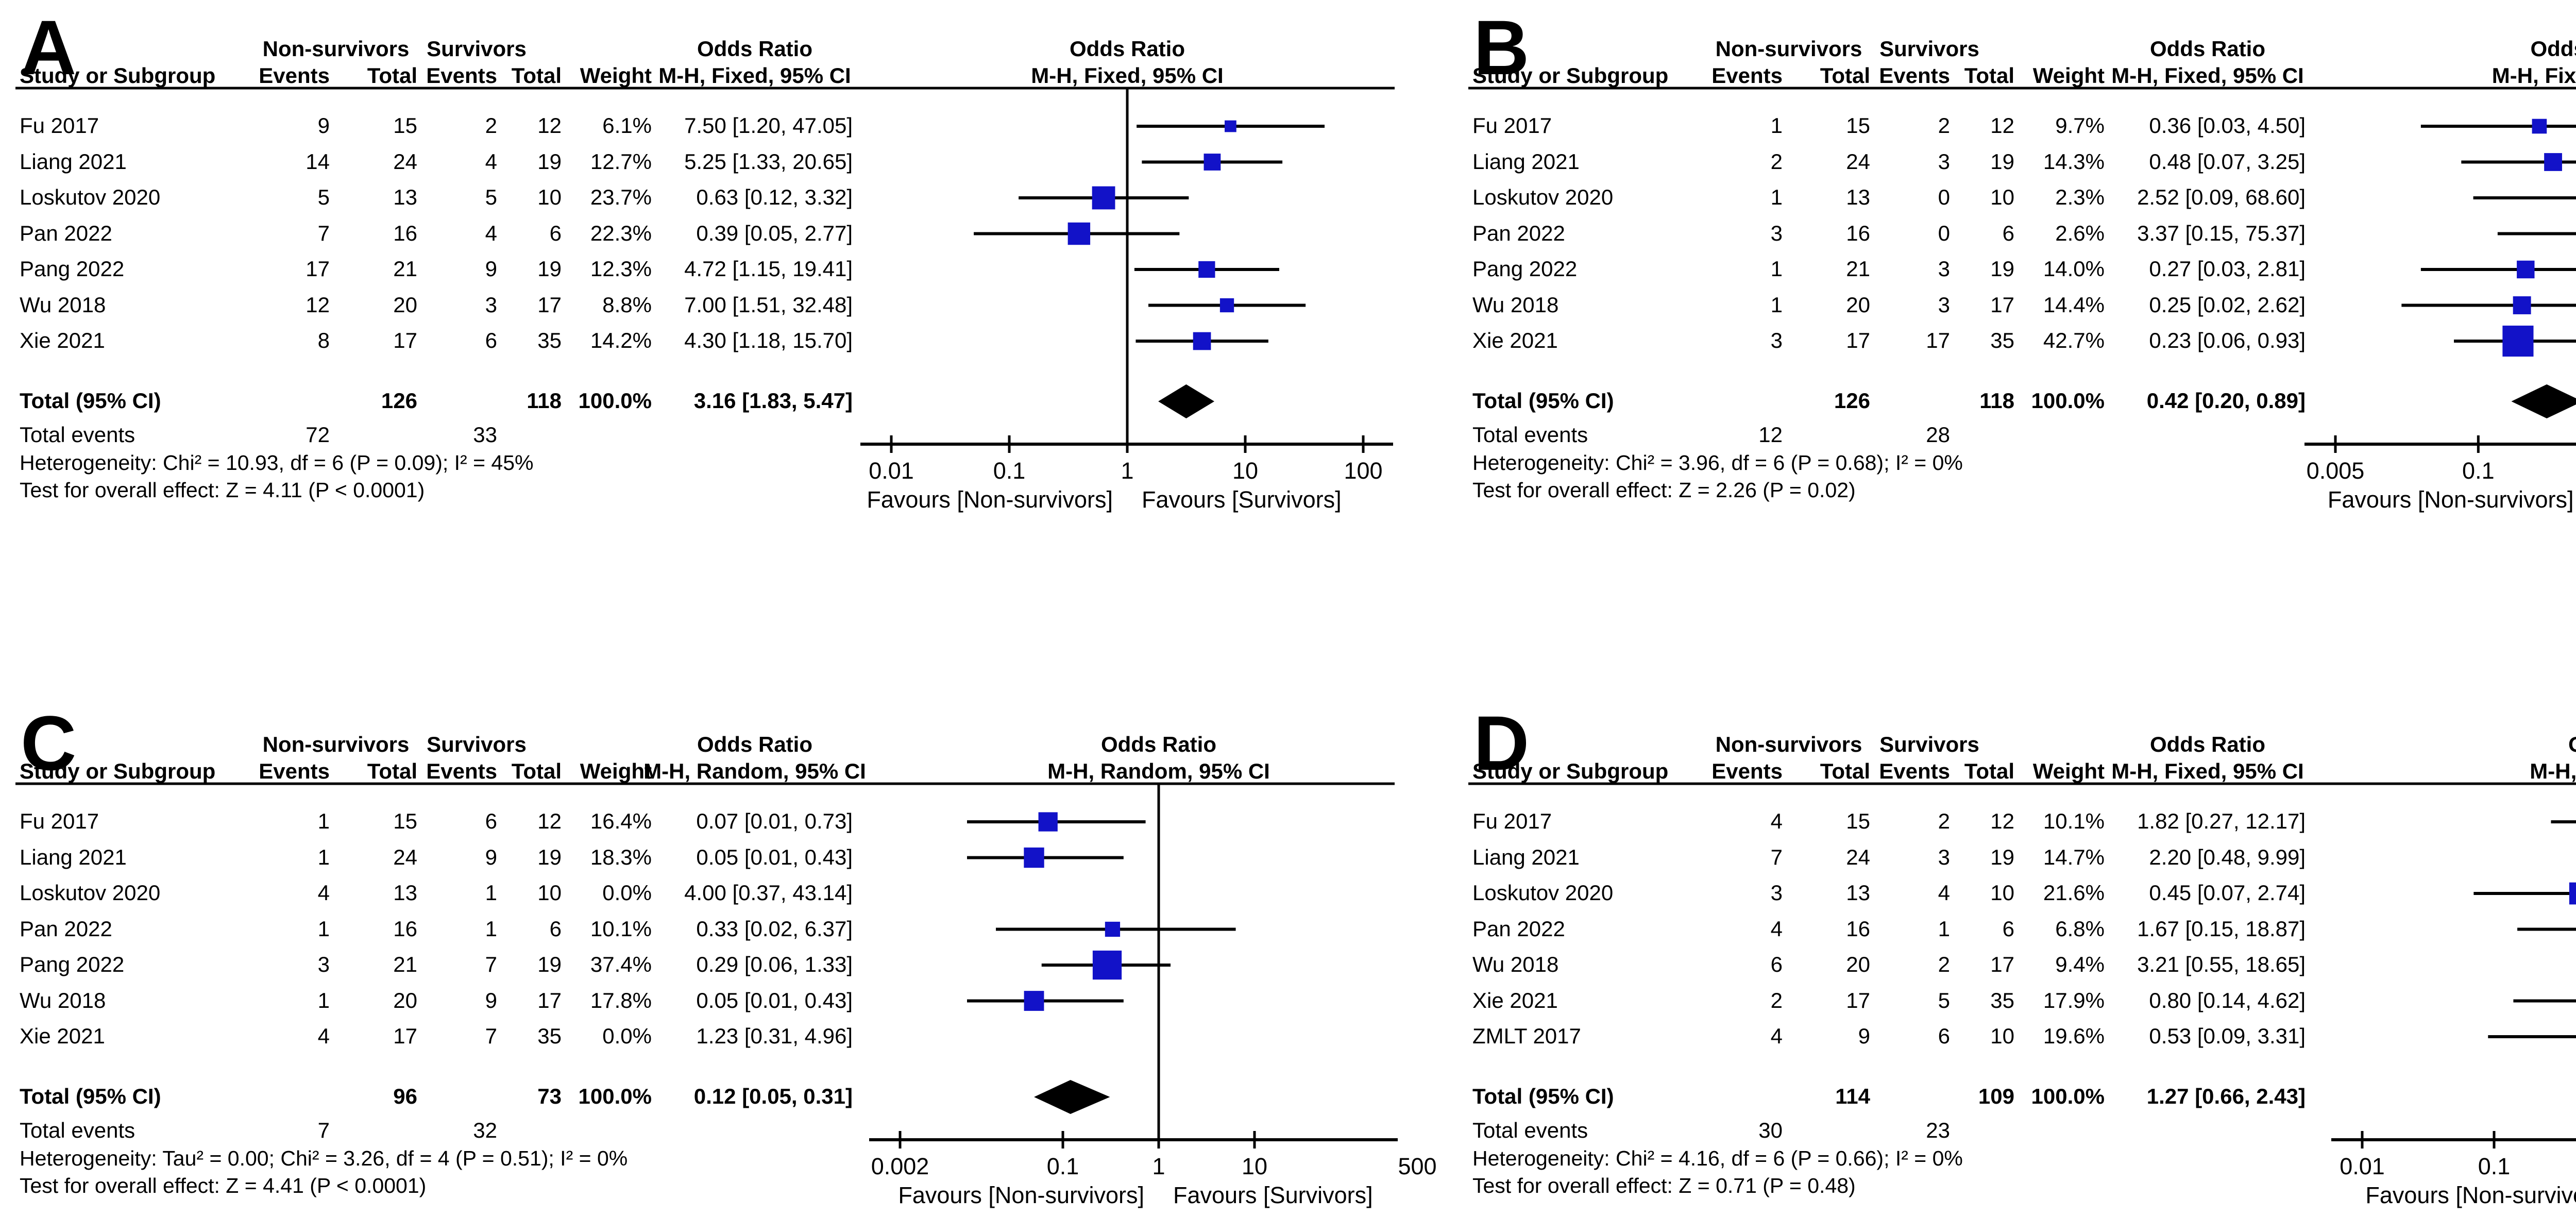  Describe the element at coordinates (621, 197) in the screenshot. I see `or-ci-value: 0.63 [0.12, 3.32]` at that location.